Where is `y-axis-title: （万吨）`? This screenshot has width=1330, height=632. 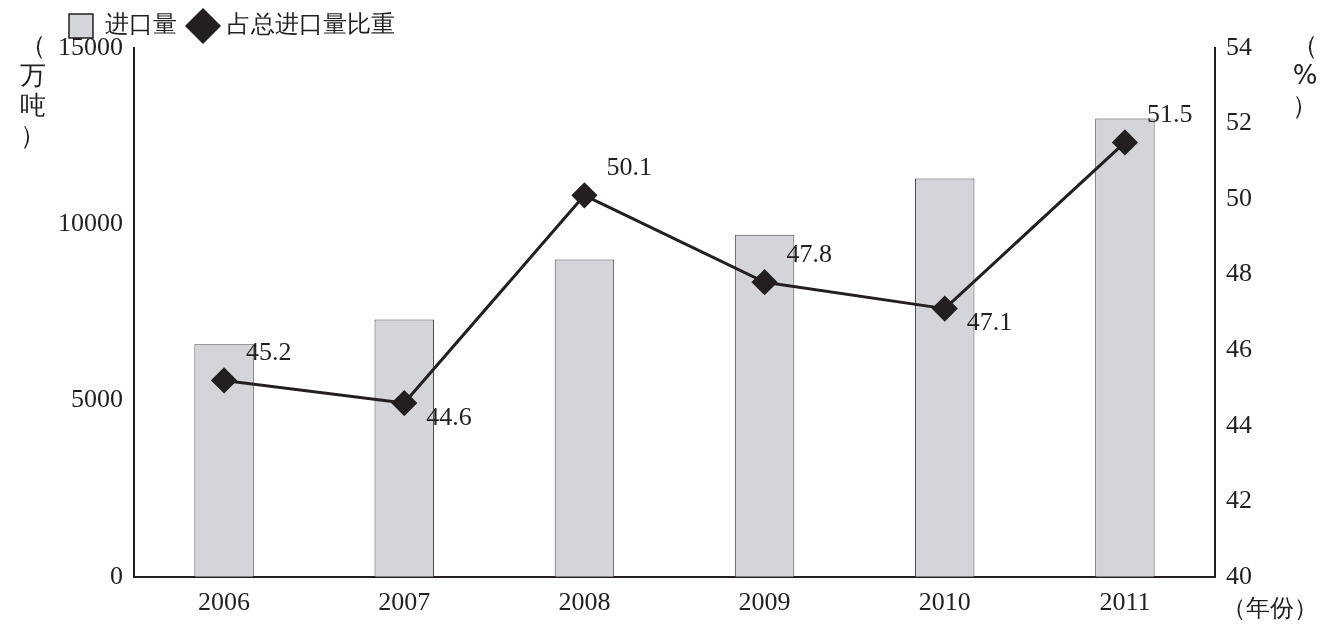
y-axis-title: （万吨） is located at coordinates (33, 90).